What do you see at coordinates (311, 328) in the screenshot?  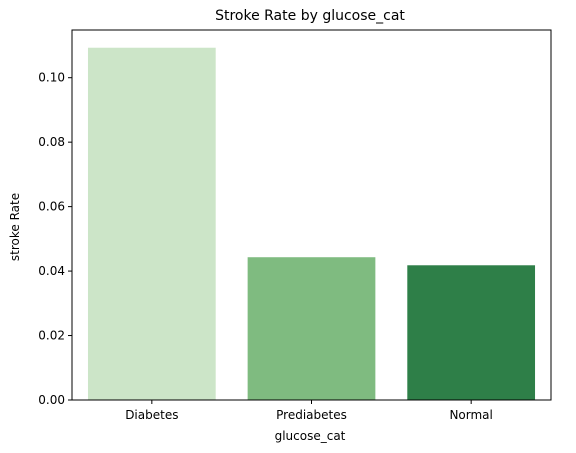 I see `bar-prediabetes` at bounding box center [311, 328].